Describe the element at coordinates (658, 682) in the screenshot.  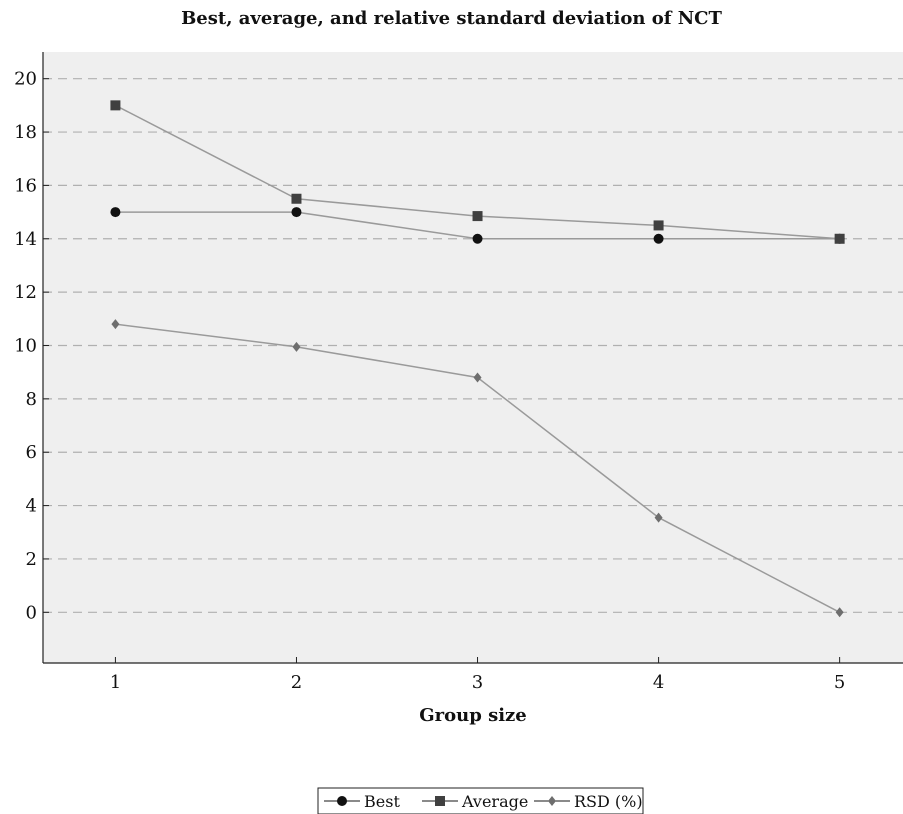
I see `x-tick-label: 4` at that location.